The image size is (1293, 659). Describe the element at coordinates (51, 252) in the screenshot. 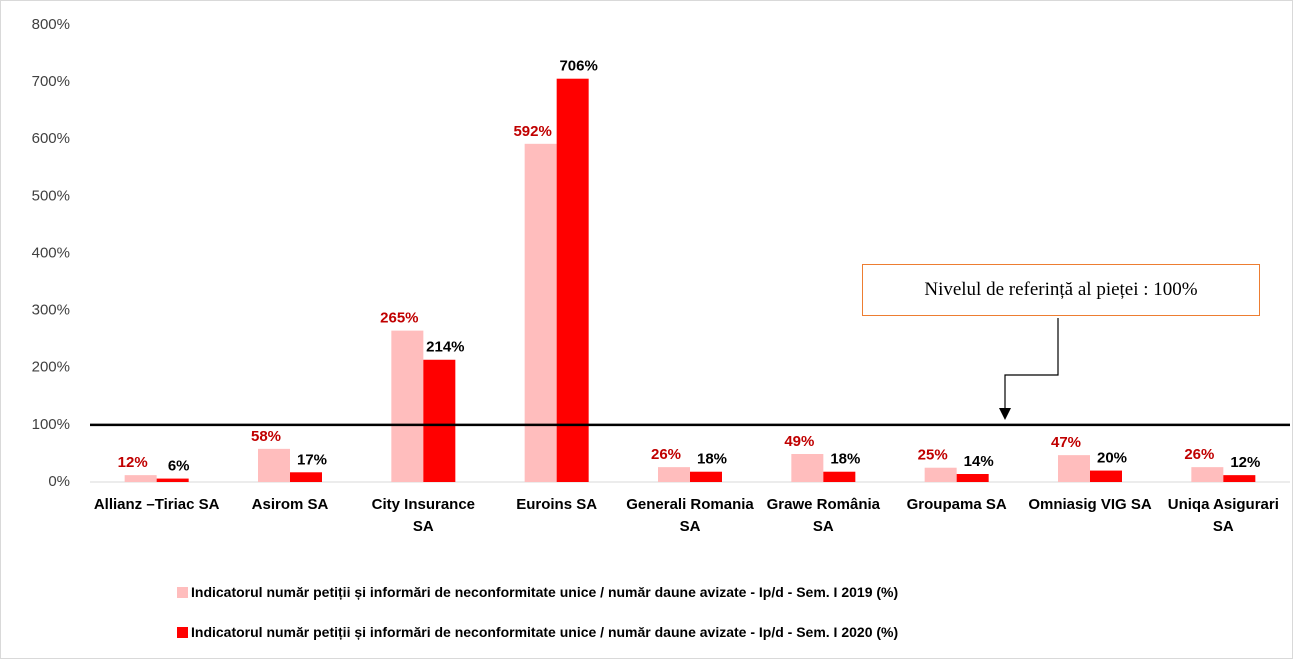

I see `y-tick-label: 400%` at that location.